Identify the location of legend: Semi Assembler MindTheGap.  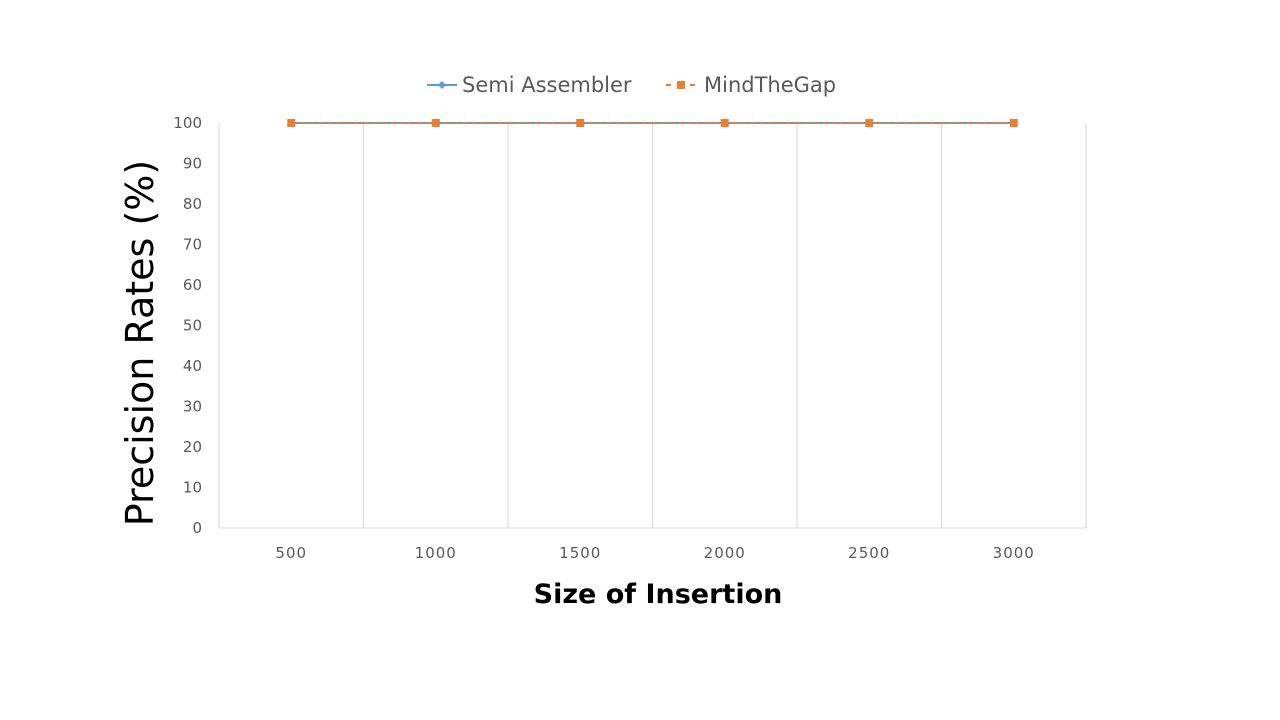
(631, 85).